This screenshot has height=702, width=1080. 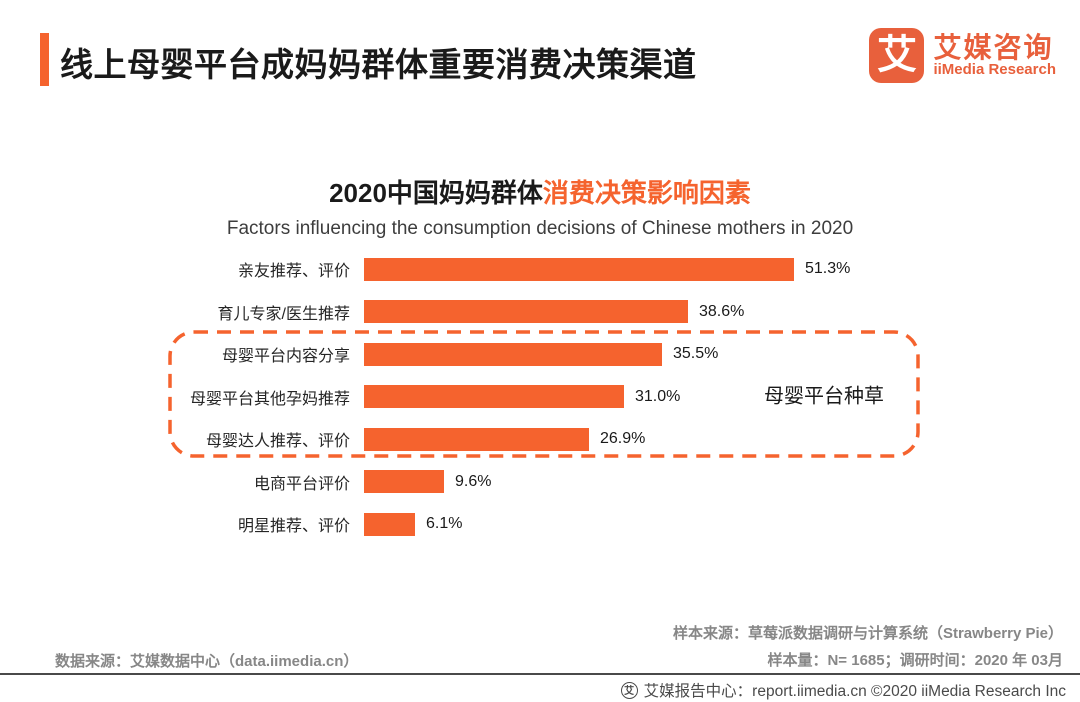 I want to click on highlight-box-border, so click(x=544, y=394).